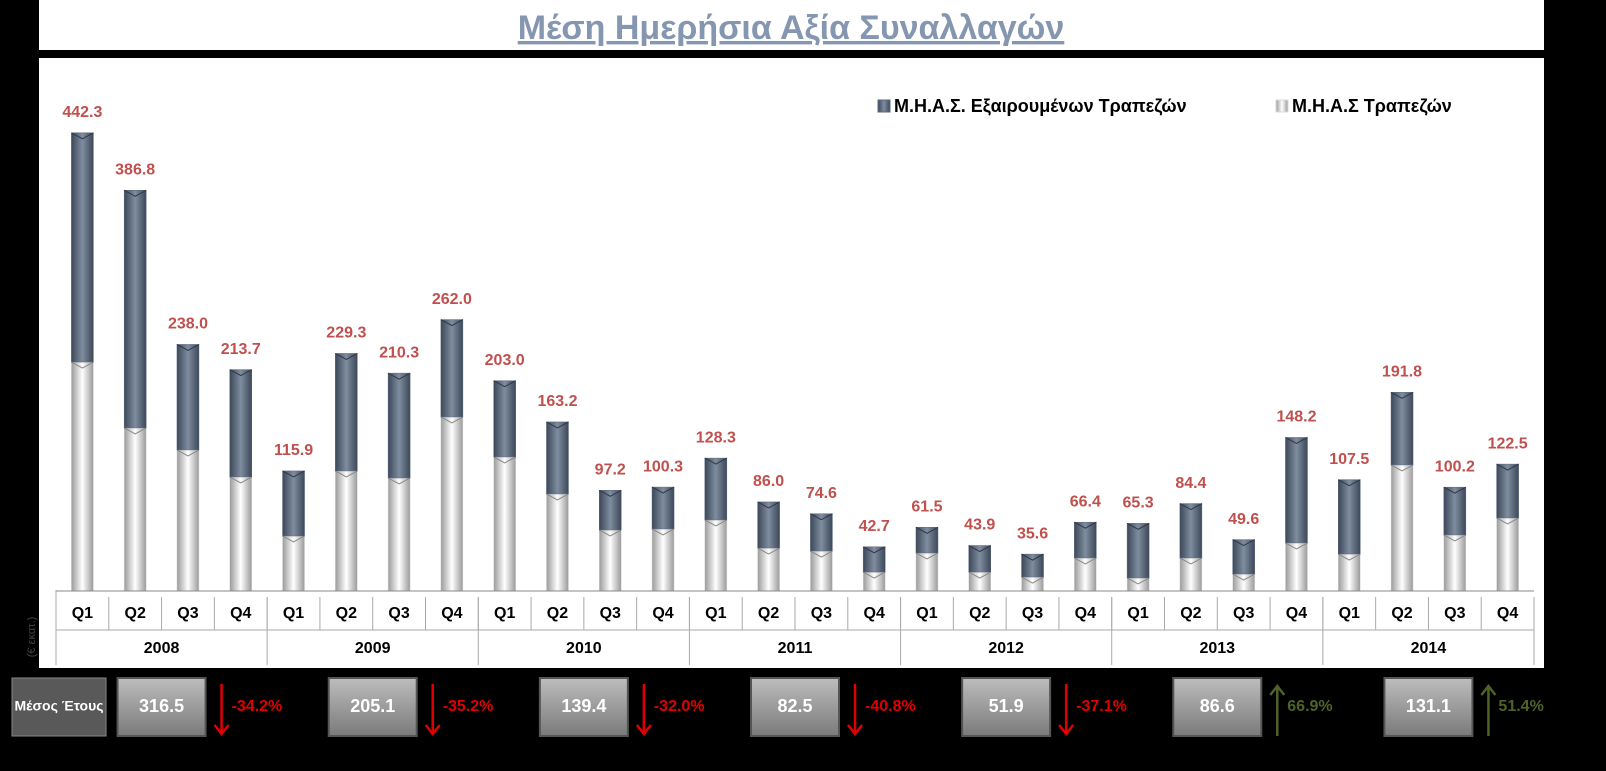 This screenshot has height=771, width=1606. I want to click on total-label: 65.3, so click(1138, 503).